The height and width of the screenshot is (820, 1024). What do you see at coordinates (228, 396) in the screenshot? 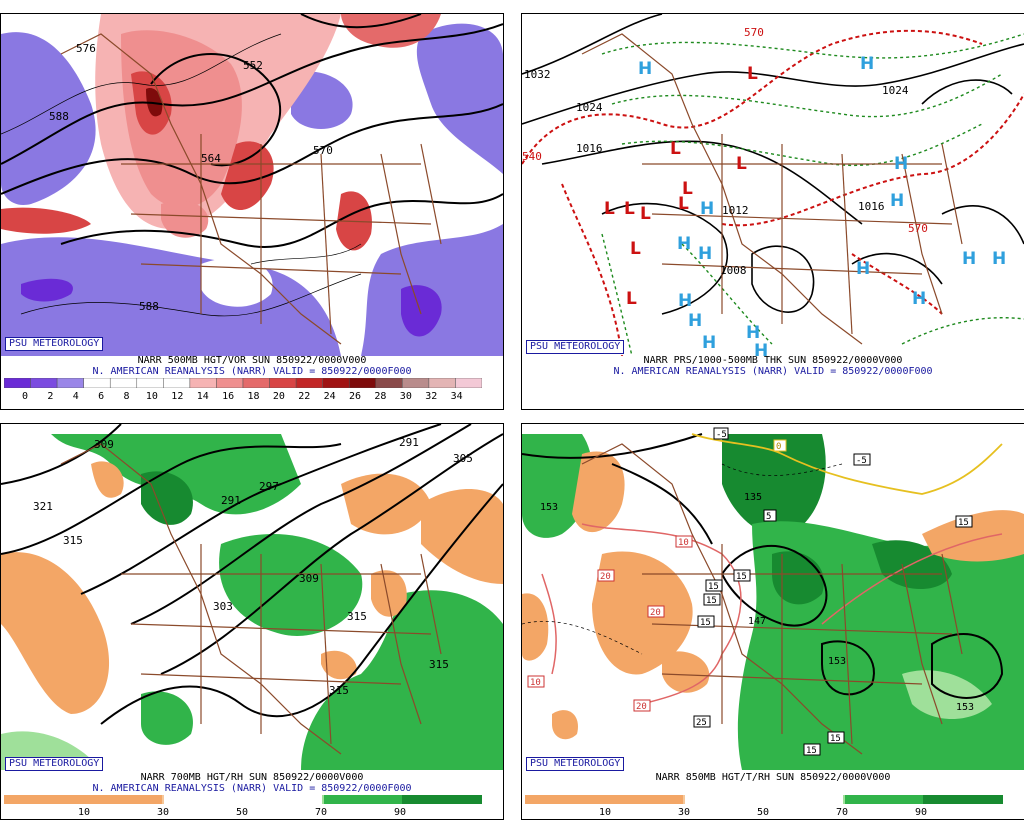
I see `scale-label: 16` at bounding box center [228, 396].